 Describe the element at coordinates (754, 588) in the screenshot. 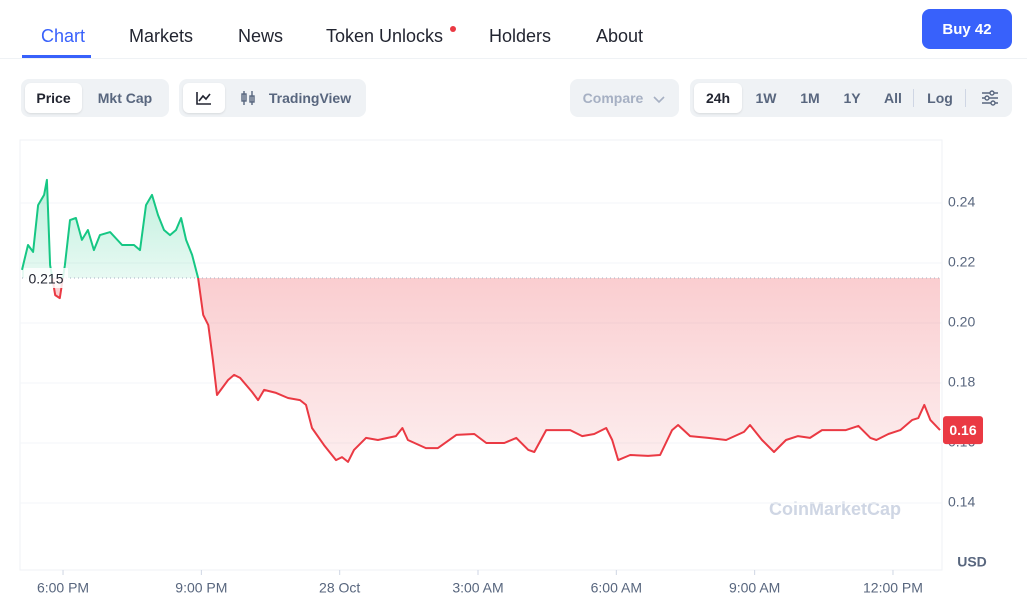

I see `x-tick-label: 9:00 AM` at that location.